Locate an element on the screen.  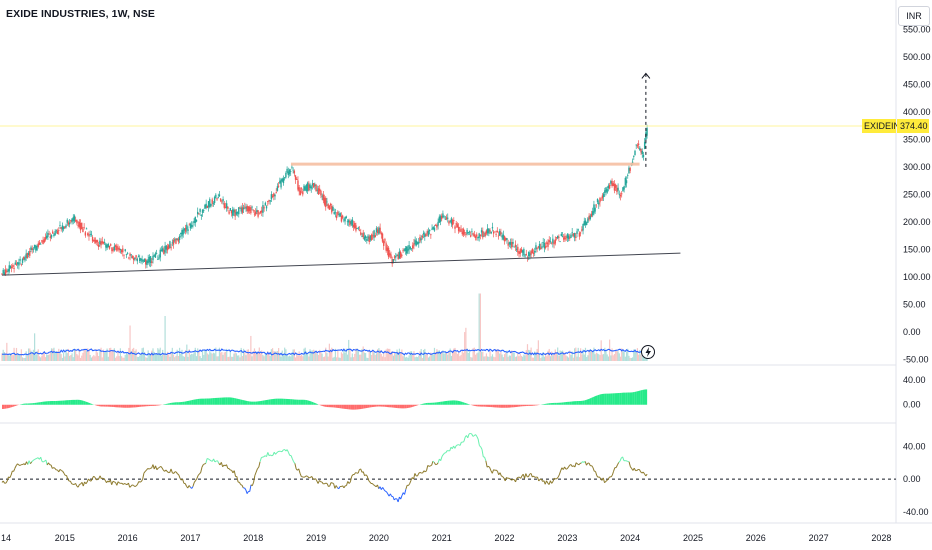
x-tick-label: 2028 is located at coordinates (881, 538).